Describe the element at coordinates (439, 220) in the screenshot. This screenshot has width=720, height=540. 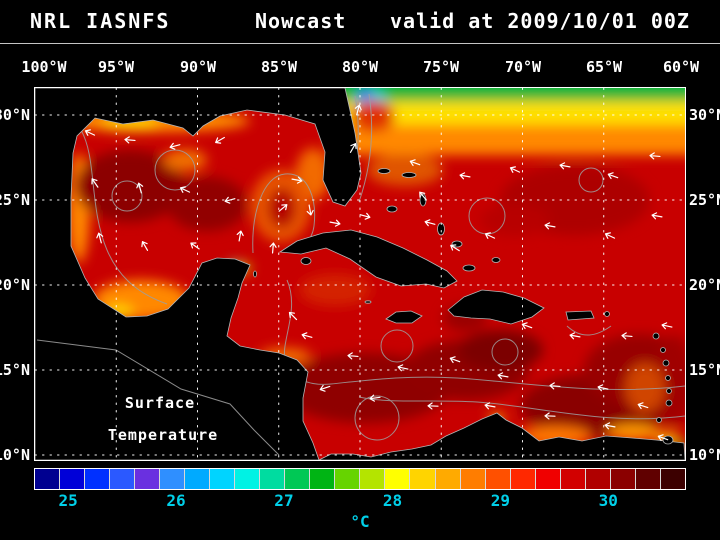
I see `islands-bahamas` at that location.